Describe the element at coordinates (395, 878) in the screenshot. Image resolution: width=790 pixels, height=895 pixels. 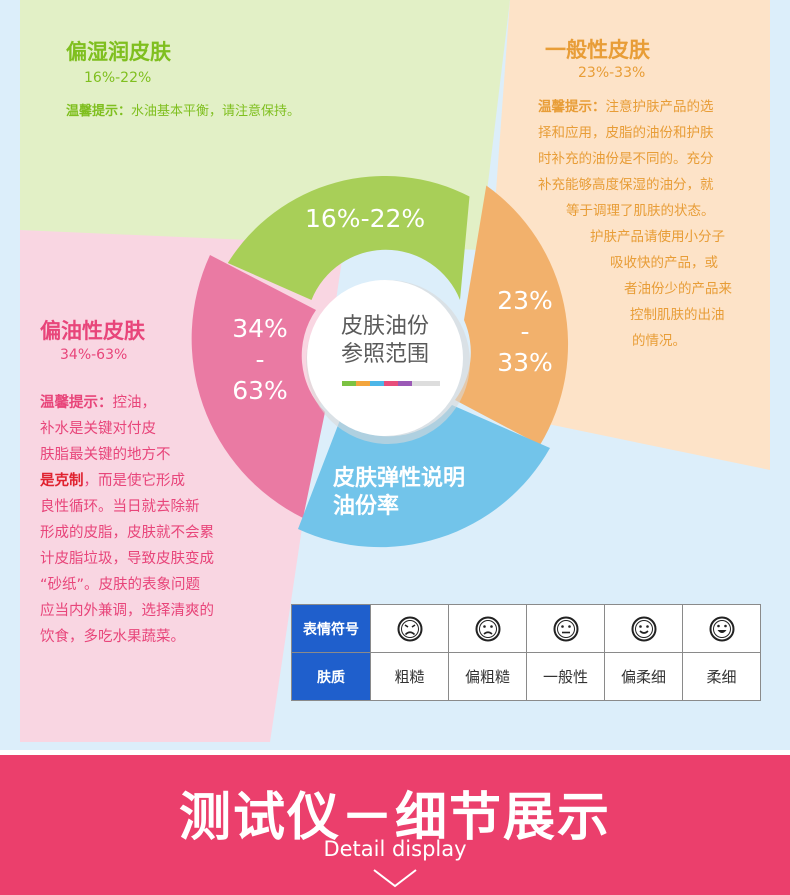
I see `chevron-down-icon` at that location.